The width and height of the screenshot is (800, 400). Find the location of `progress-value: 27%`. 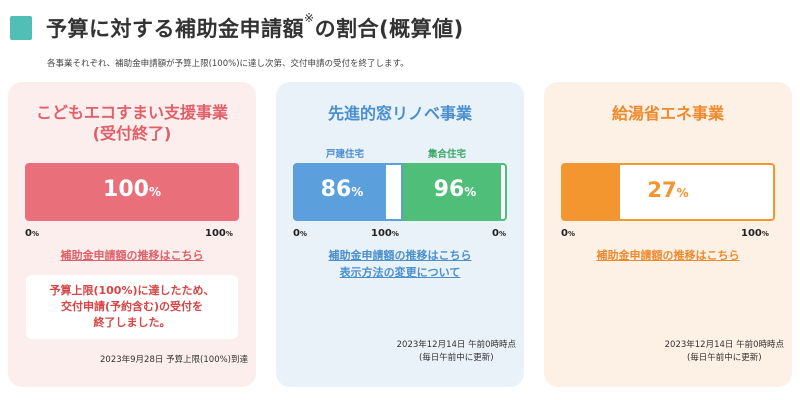

progress-value: 27% is located at coordinates (668, 190).